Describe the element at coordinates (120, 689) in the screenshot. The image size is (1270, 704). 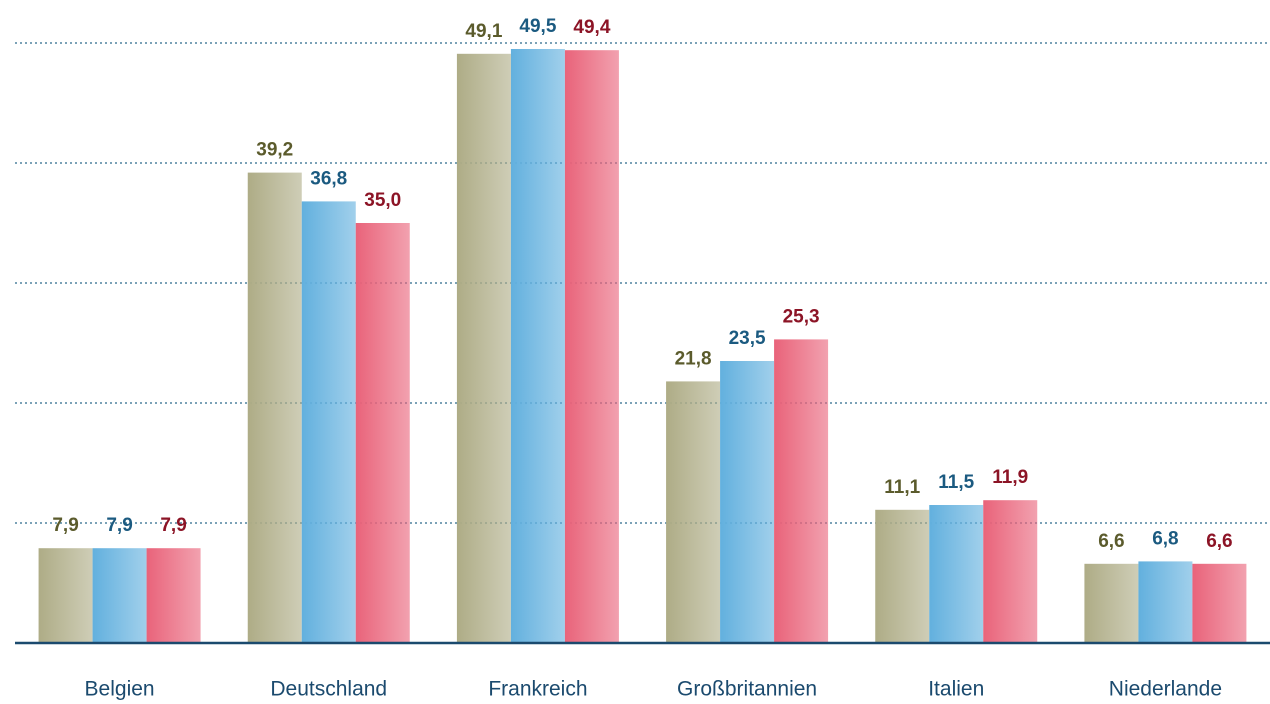
I see `x-tick-label: Belgien` at that location.